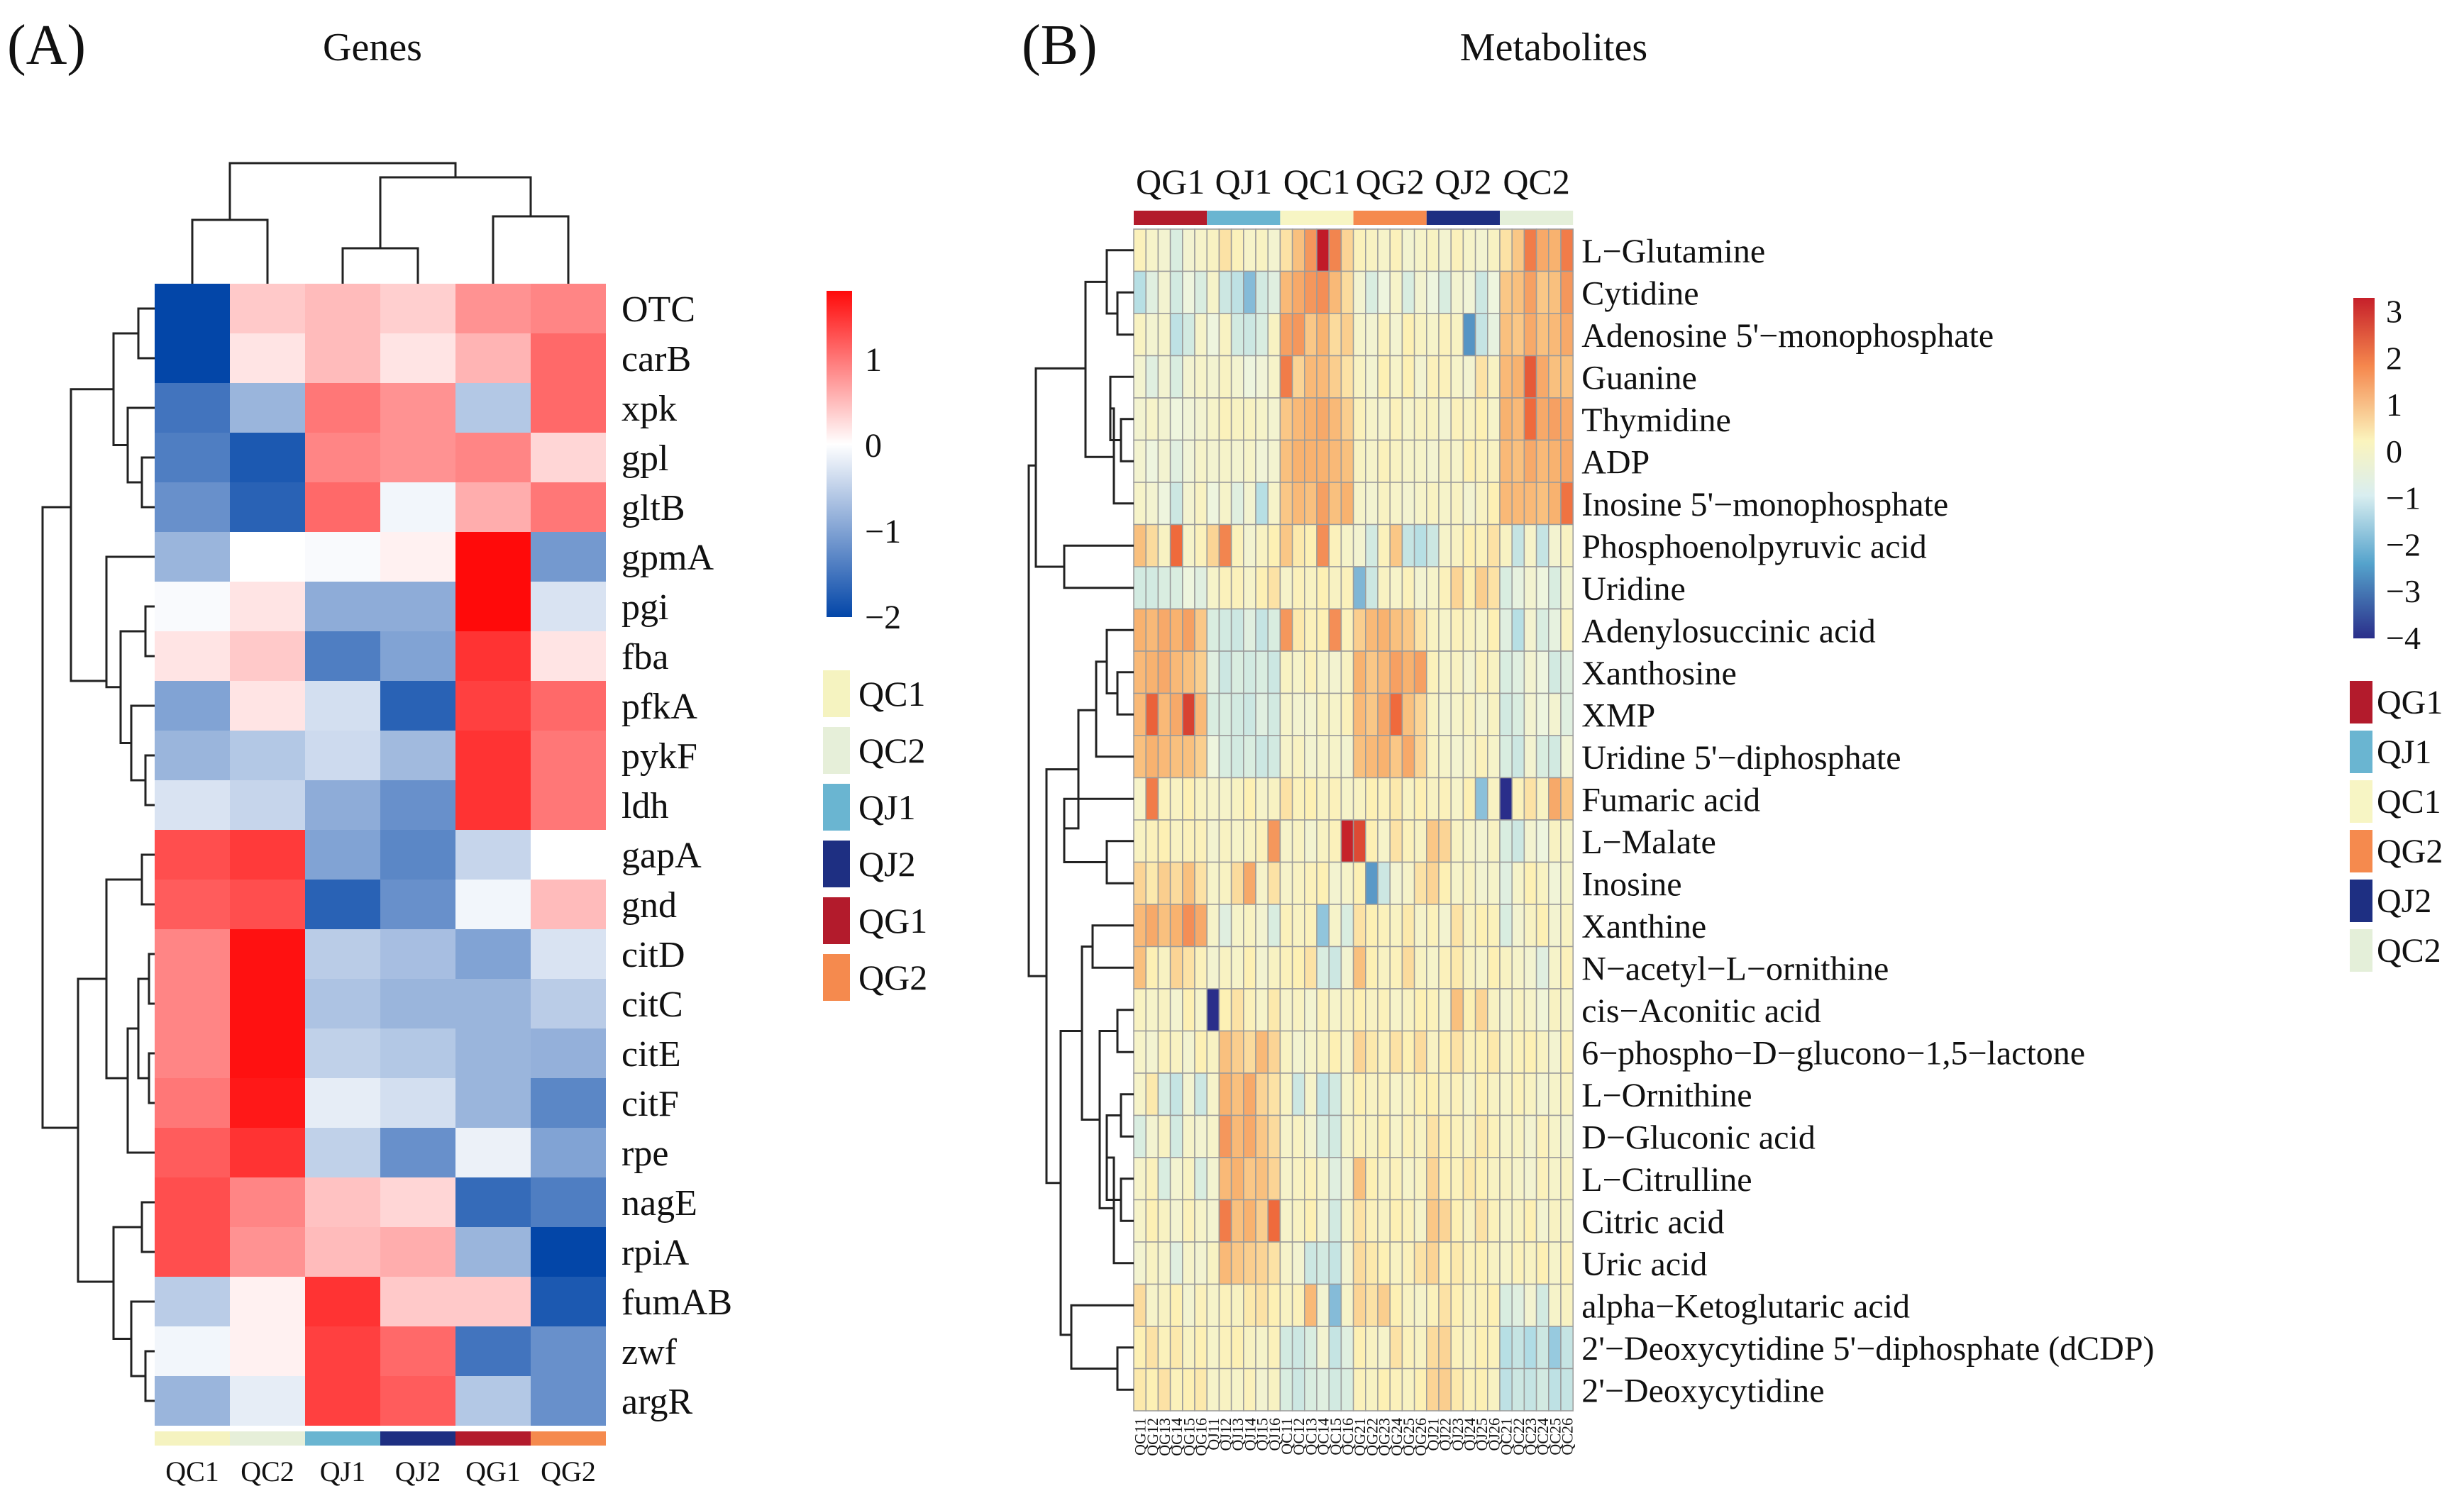 The image size is (2464, 1486). Describe the element at coordinates (1299, 1436) in the screenshot. I see `sample-label: QC12` at that location.